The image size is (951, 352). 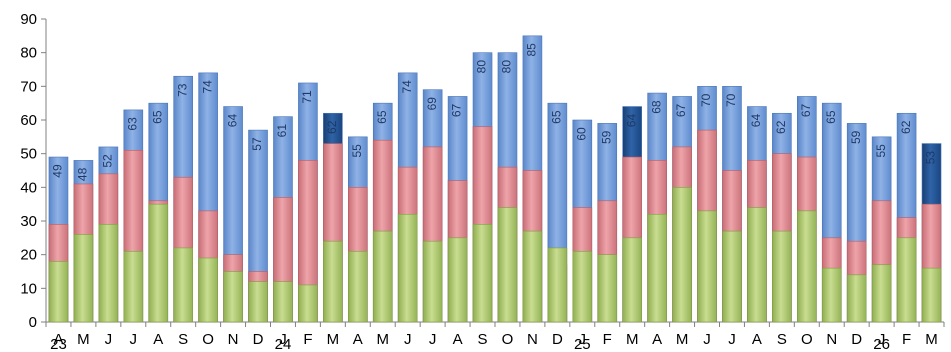 What do you see at coordinates (182, 90) in the screenshot?
I see `data-label: 73` at bounding box center [182, 90].